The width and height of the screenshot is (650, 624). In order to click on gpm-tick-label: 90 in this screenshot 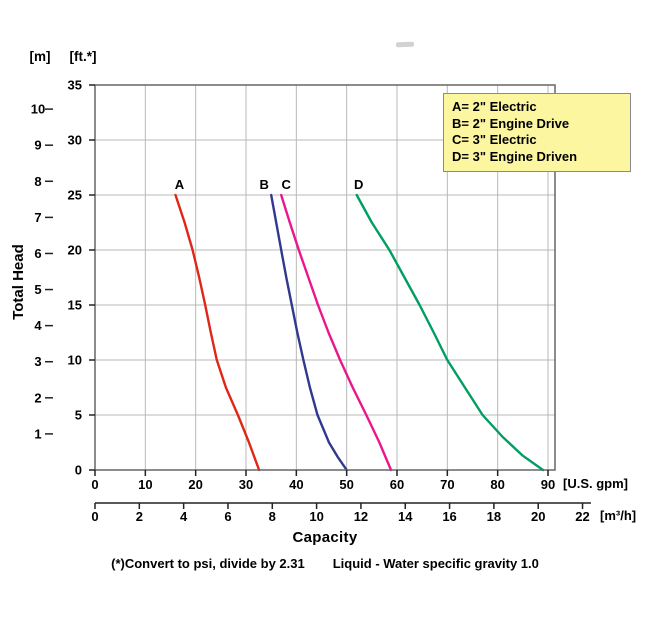, I will do `click(548, 484)`.